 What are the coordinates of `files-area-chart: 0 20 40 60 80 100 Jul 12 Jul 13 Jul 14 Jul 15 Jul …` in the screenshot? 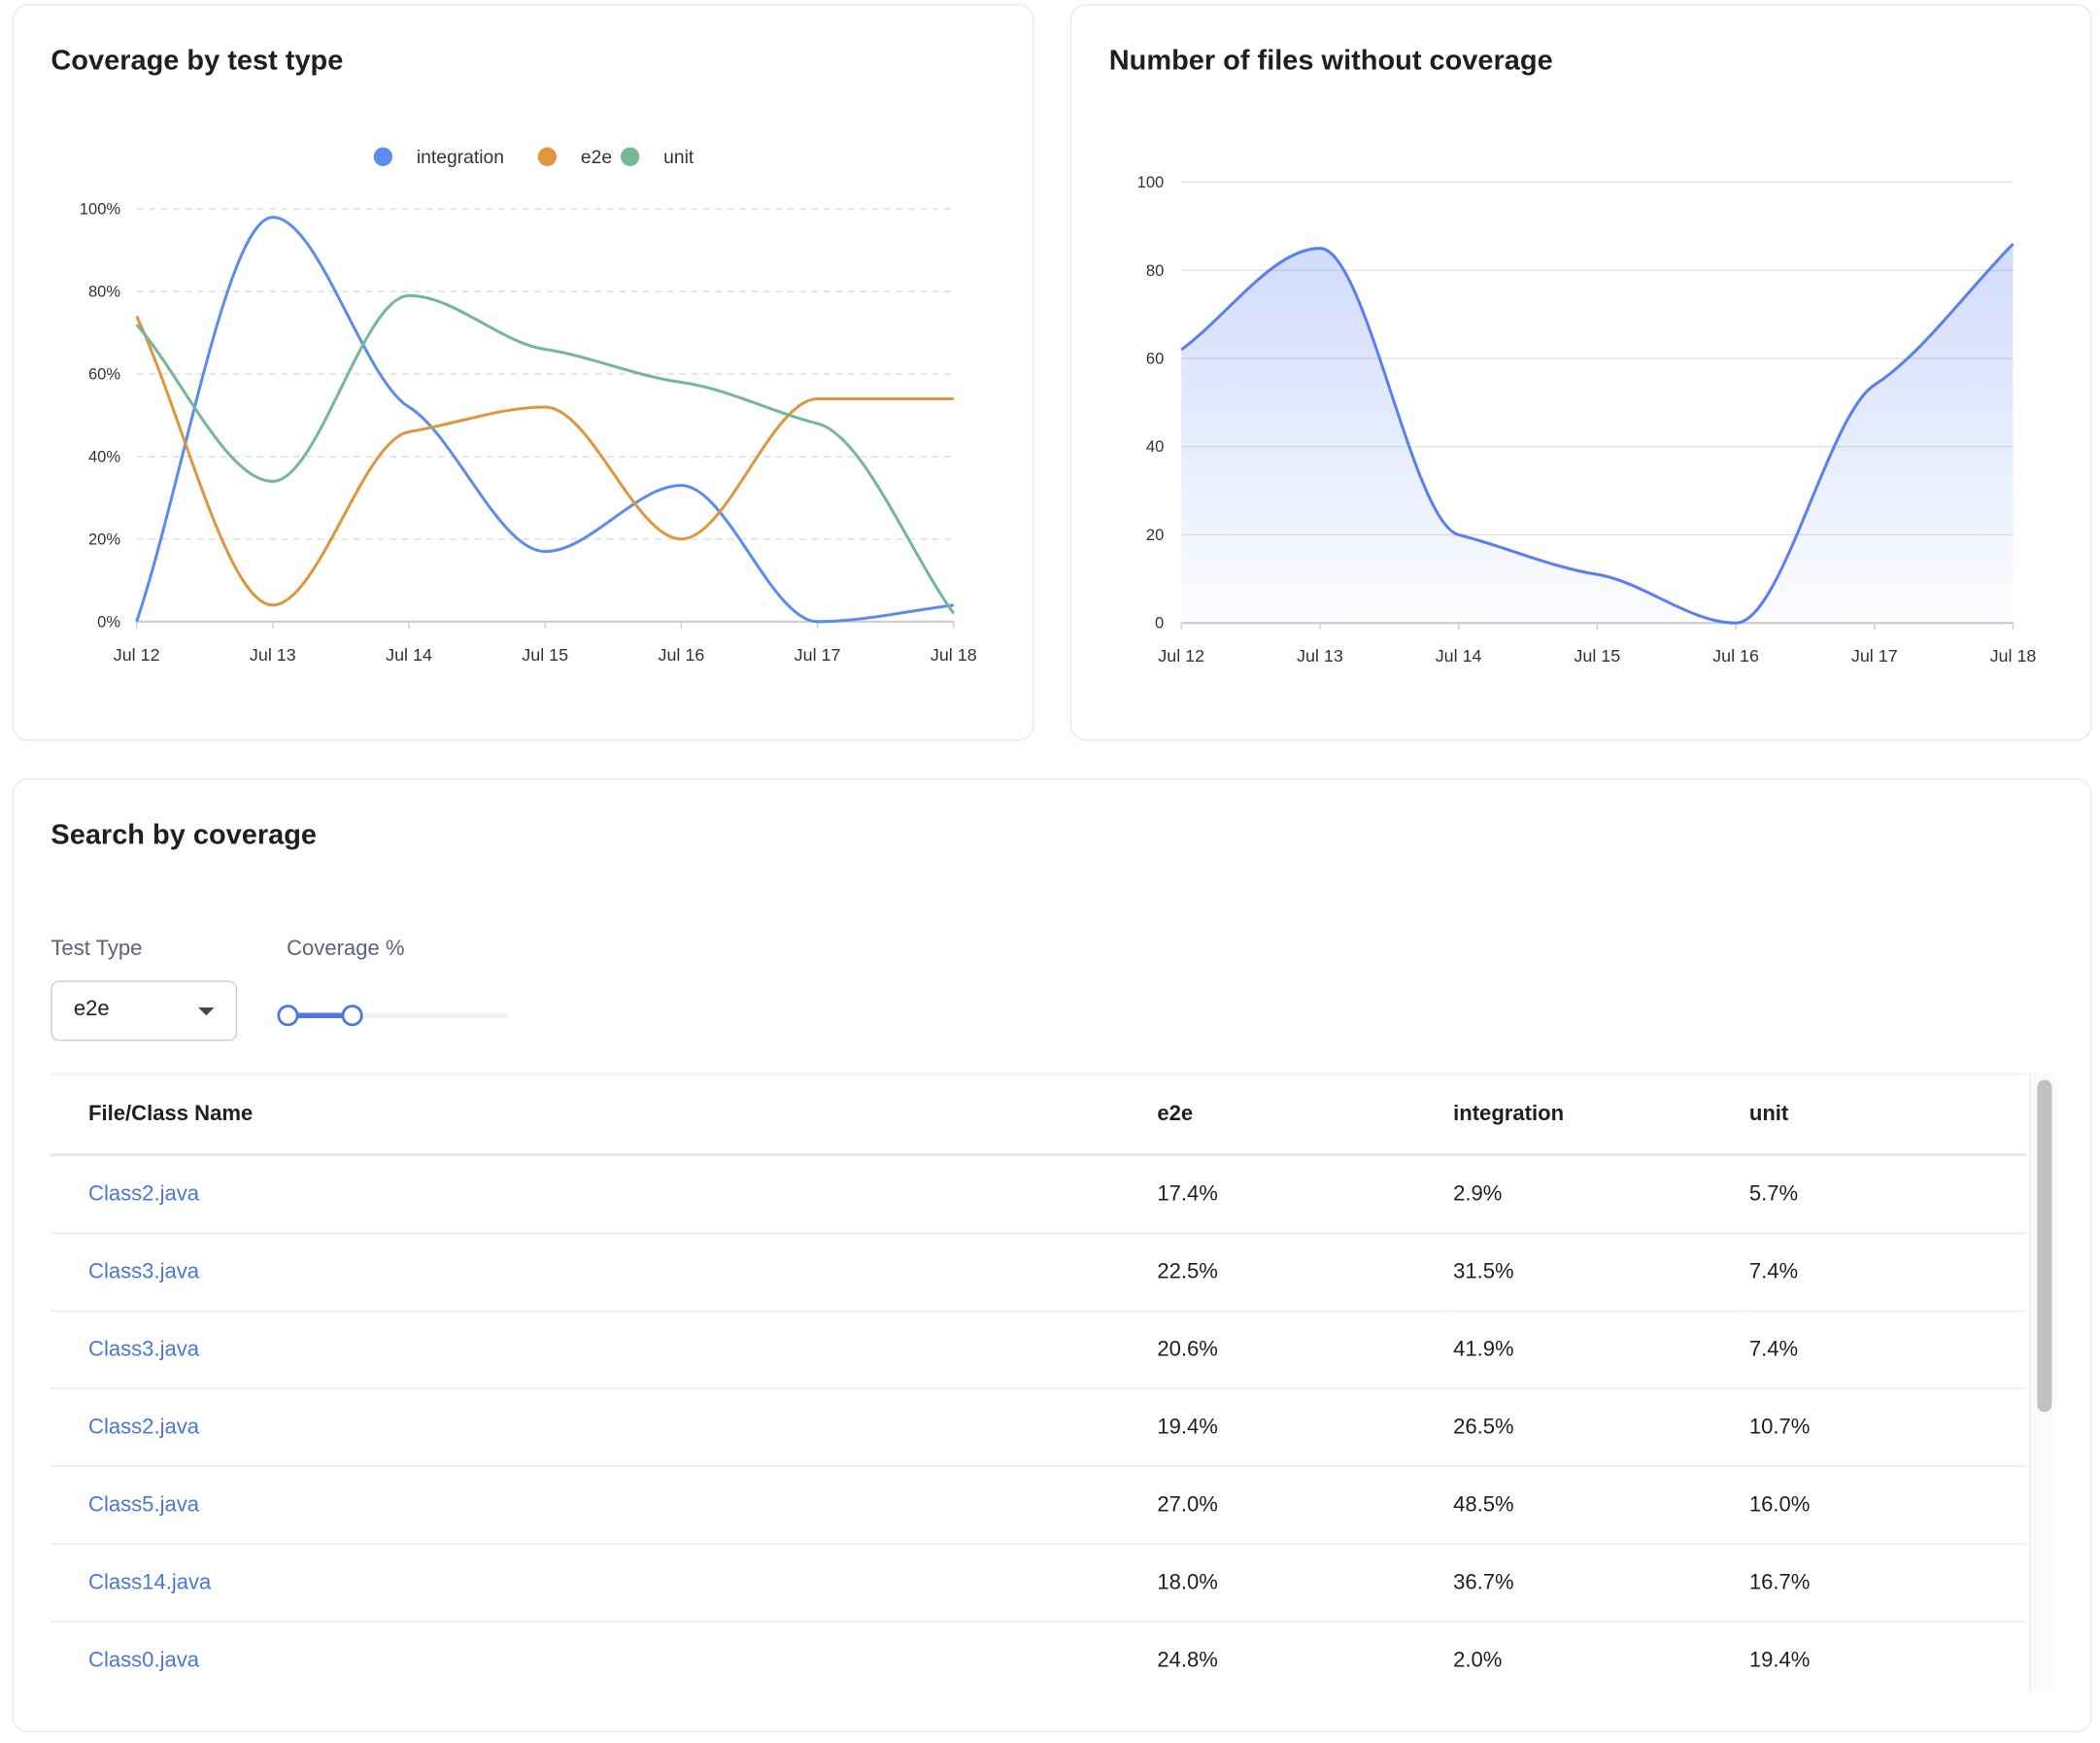 It's located at (1587, 420).